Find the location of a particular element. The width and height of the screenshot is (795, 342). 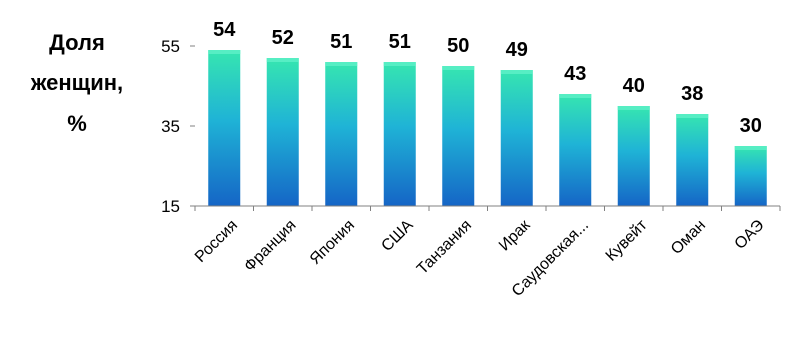

y-tick-label: 15 is located at coordinates (170, 206).